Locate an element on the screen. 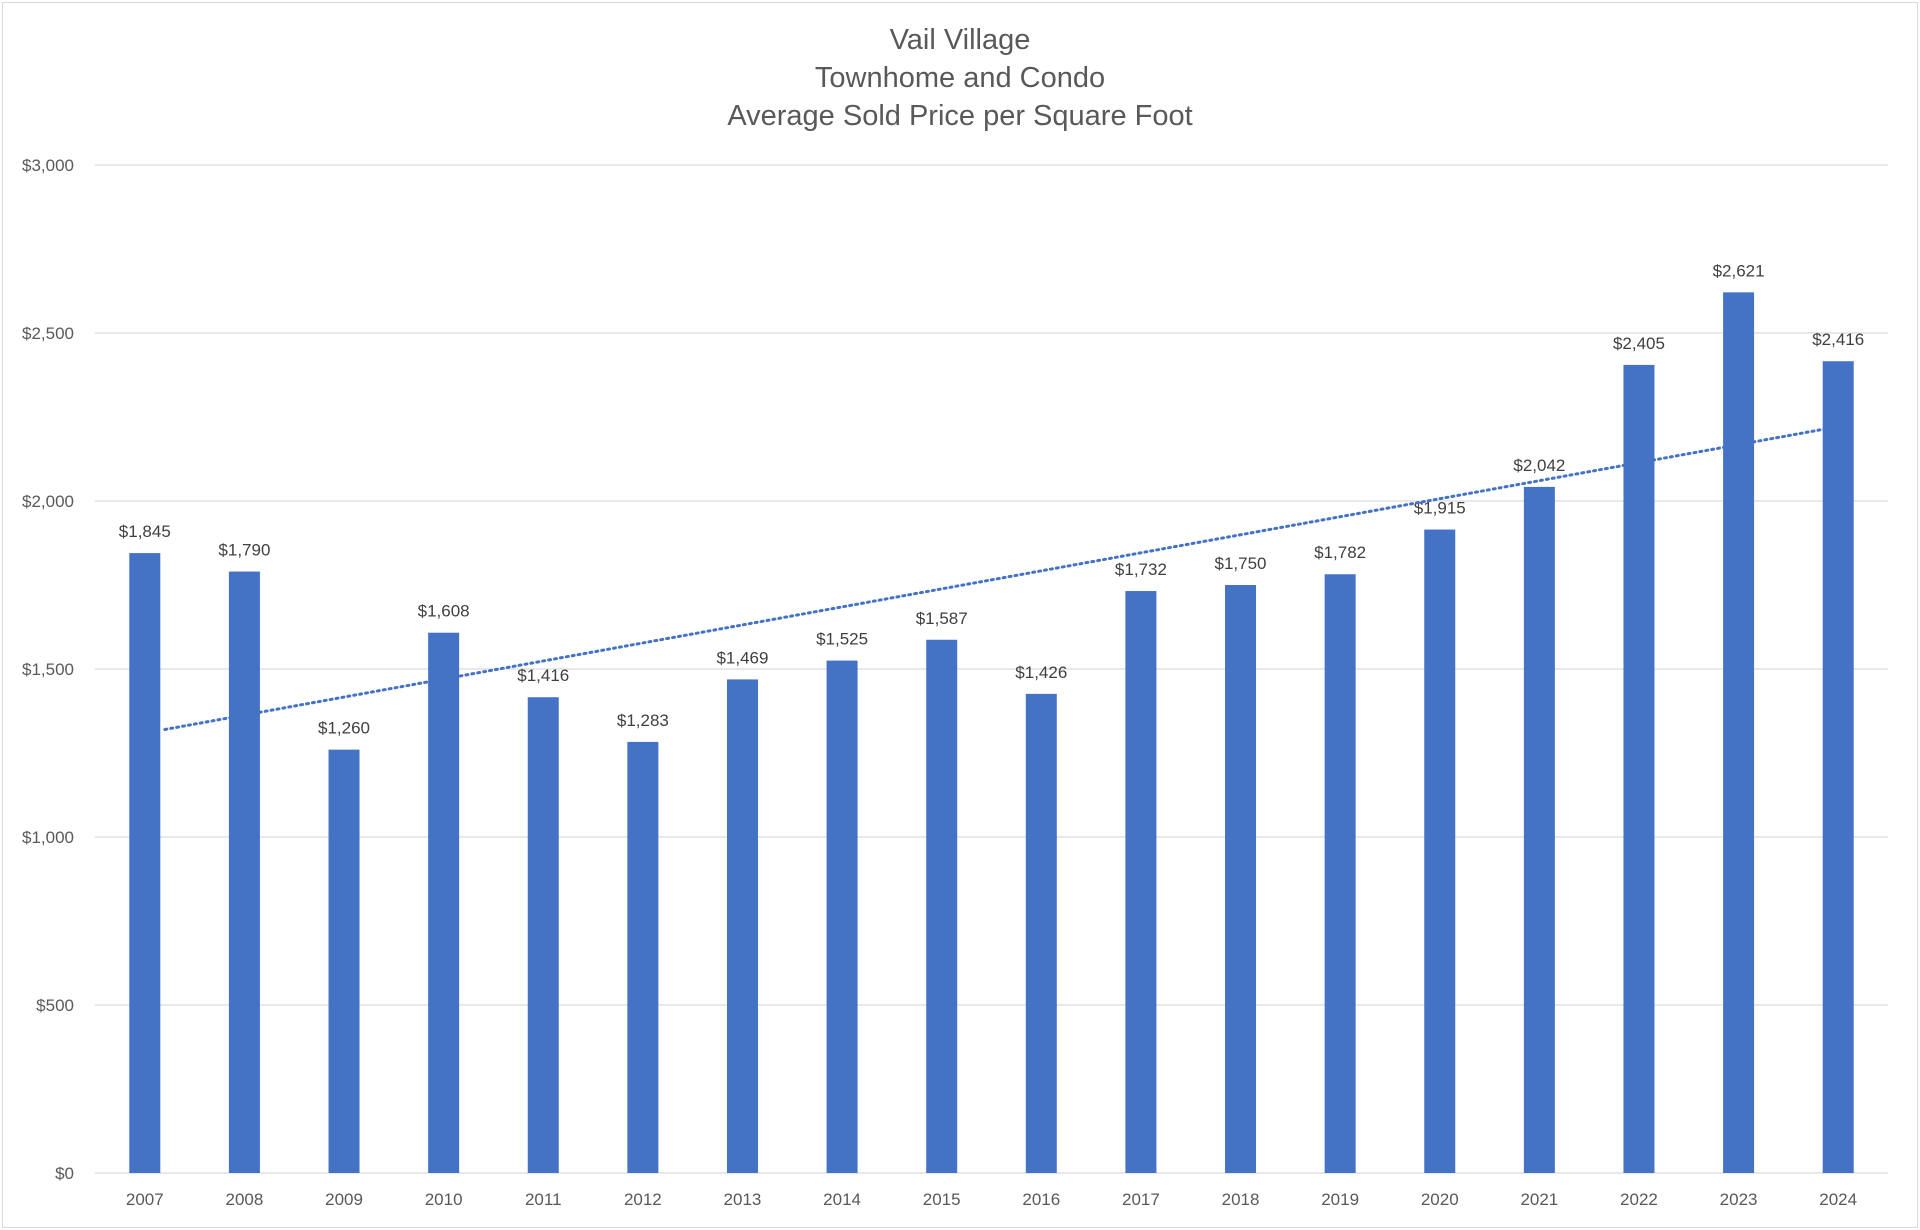  x-tick-label: 2017 is located at coordinates (1141, 1199).